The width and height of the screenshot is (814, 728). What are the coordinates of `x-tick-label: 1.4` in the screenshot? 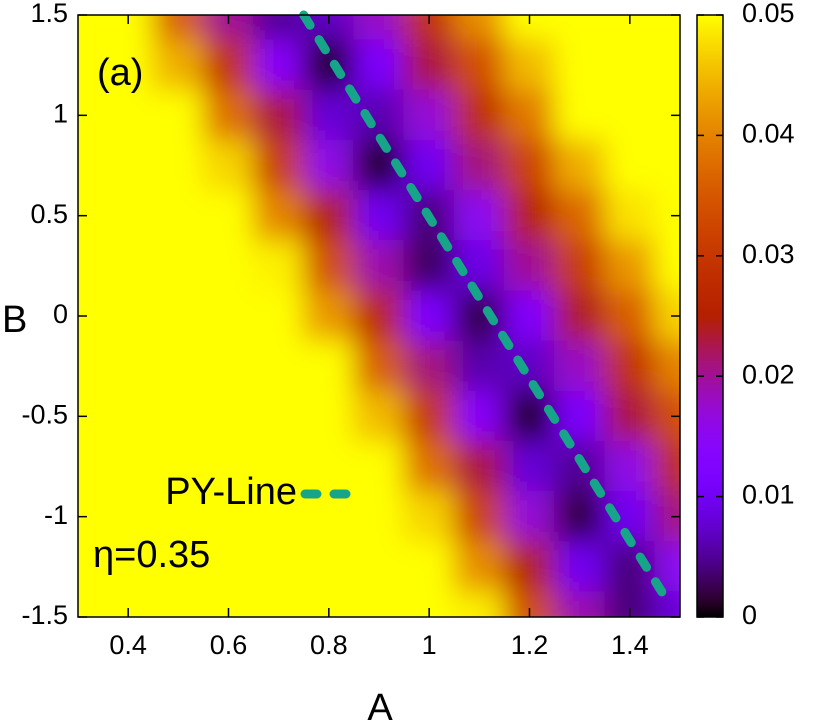 It's located at (630, 645).